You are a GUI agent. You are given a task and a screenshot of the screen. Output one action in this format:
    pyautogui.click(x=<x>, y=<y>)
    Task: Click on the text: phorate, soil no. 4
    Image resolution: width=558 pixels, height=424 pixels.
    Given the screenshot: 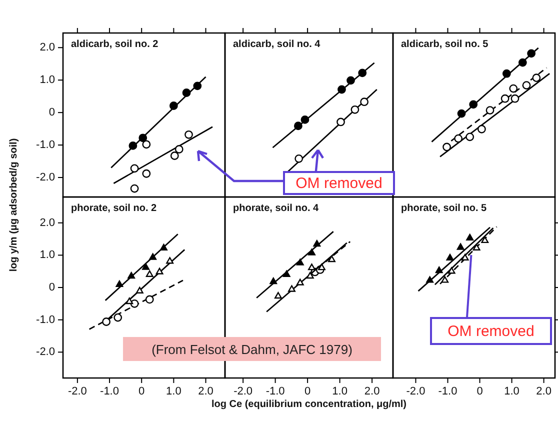 What is the action you would take?
    pyautogui.click(x=276, y=208)
    